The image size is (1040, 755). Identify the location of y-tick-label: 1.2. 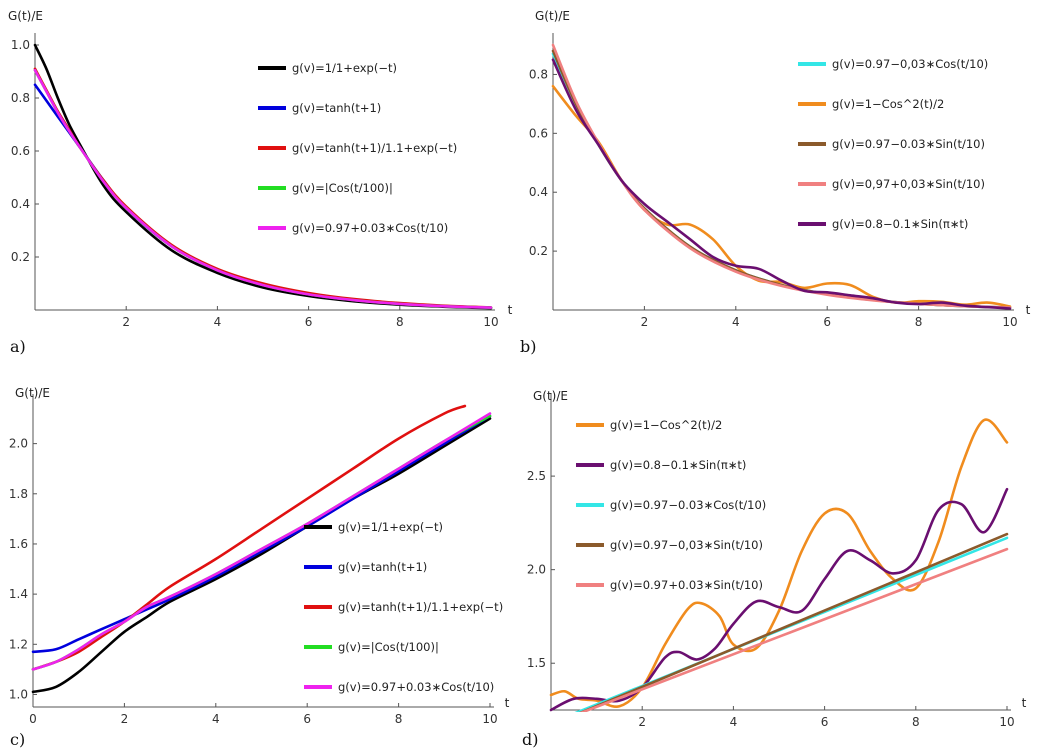
(18, 644).